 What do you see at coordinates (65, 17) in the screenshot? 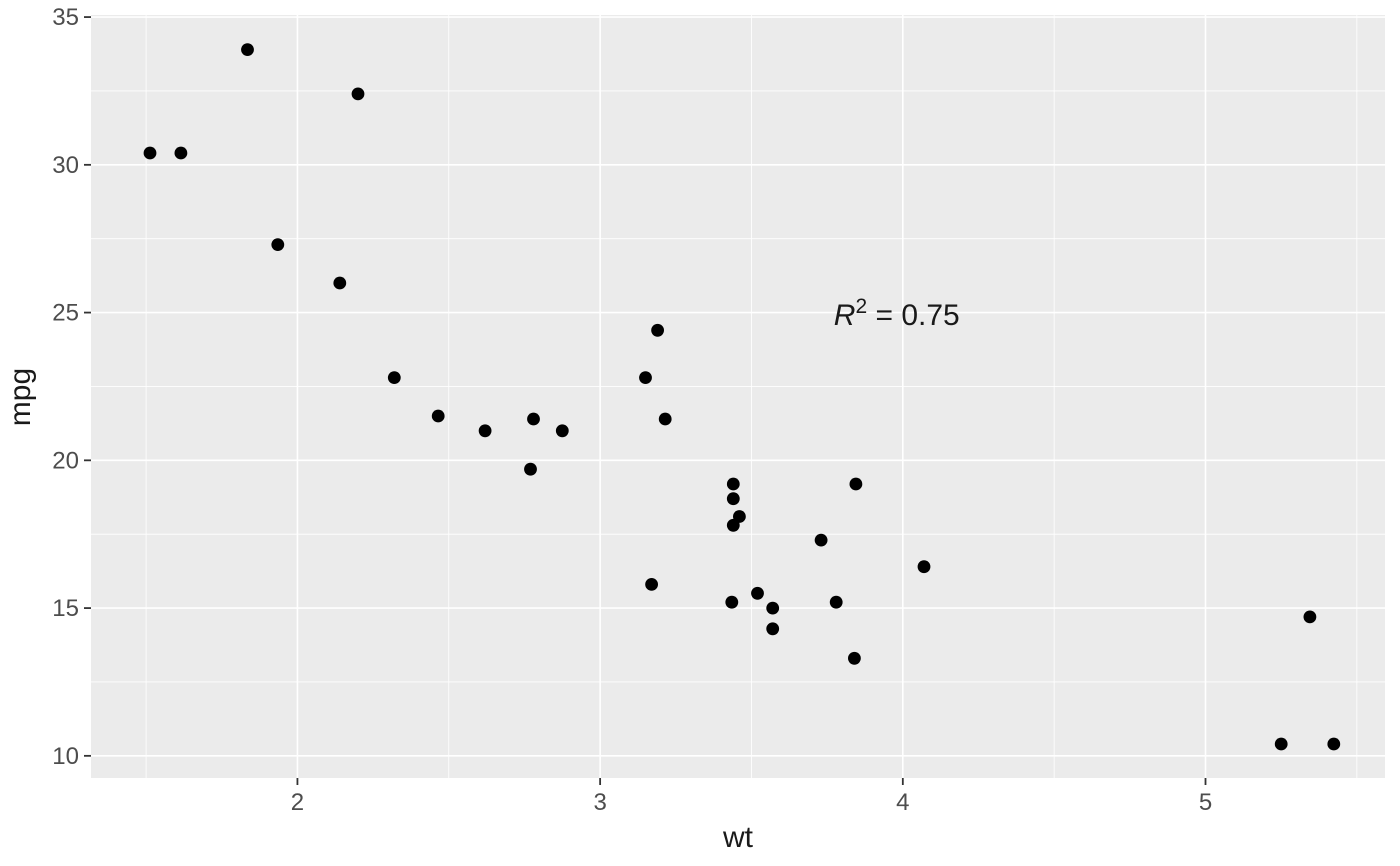
I see `y-tick-label: 35` at bounding box center [65, 17].